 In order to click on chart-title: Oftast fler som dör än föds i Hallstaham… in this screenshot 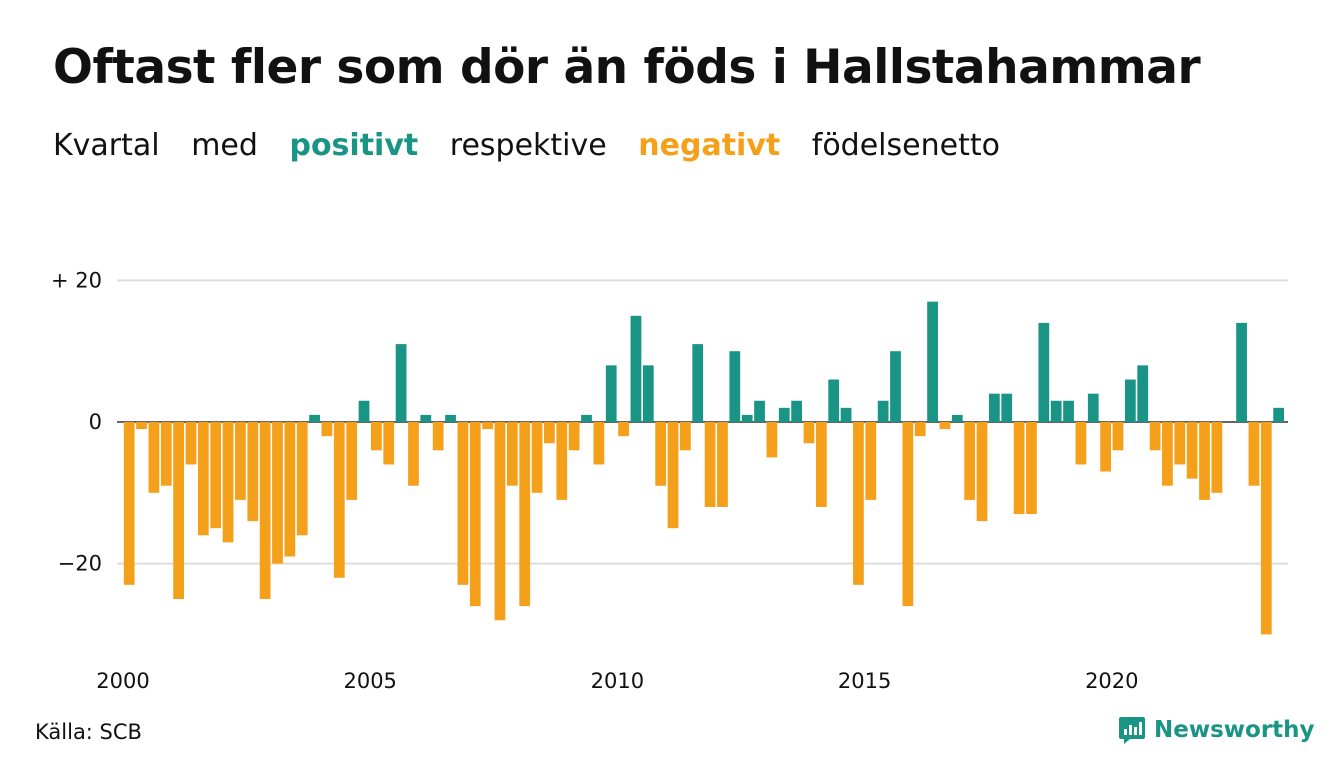, I will do `click(627, 67)`.